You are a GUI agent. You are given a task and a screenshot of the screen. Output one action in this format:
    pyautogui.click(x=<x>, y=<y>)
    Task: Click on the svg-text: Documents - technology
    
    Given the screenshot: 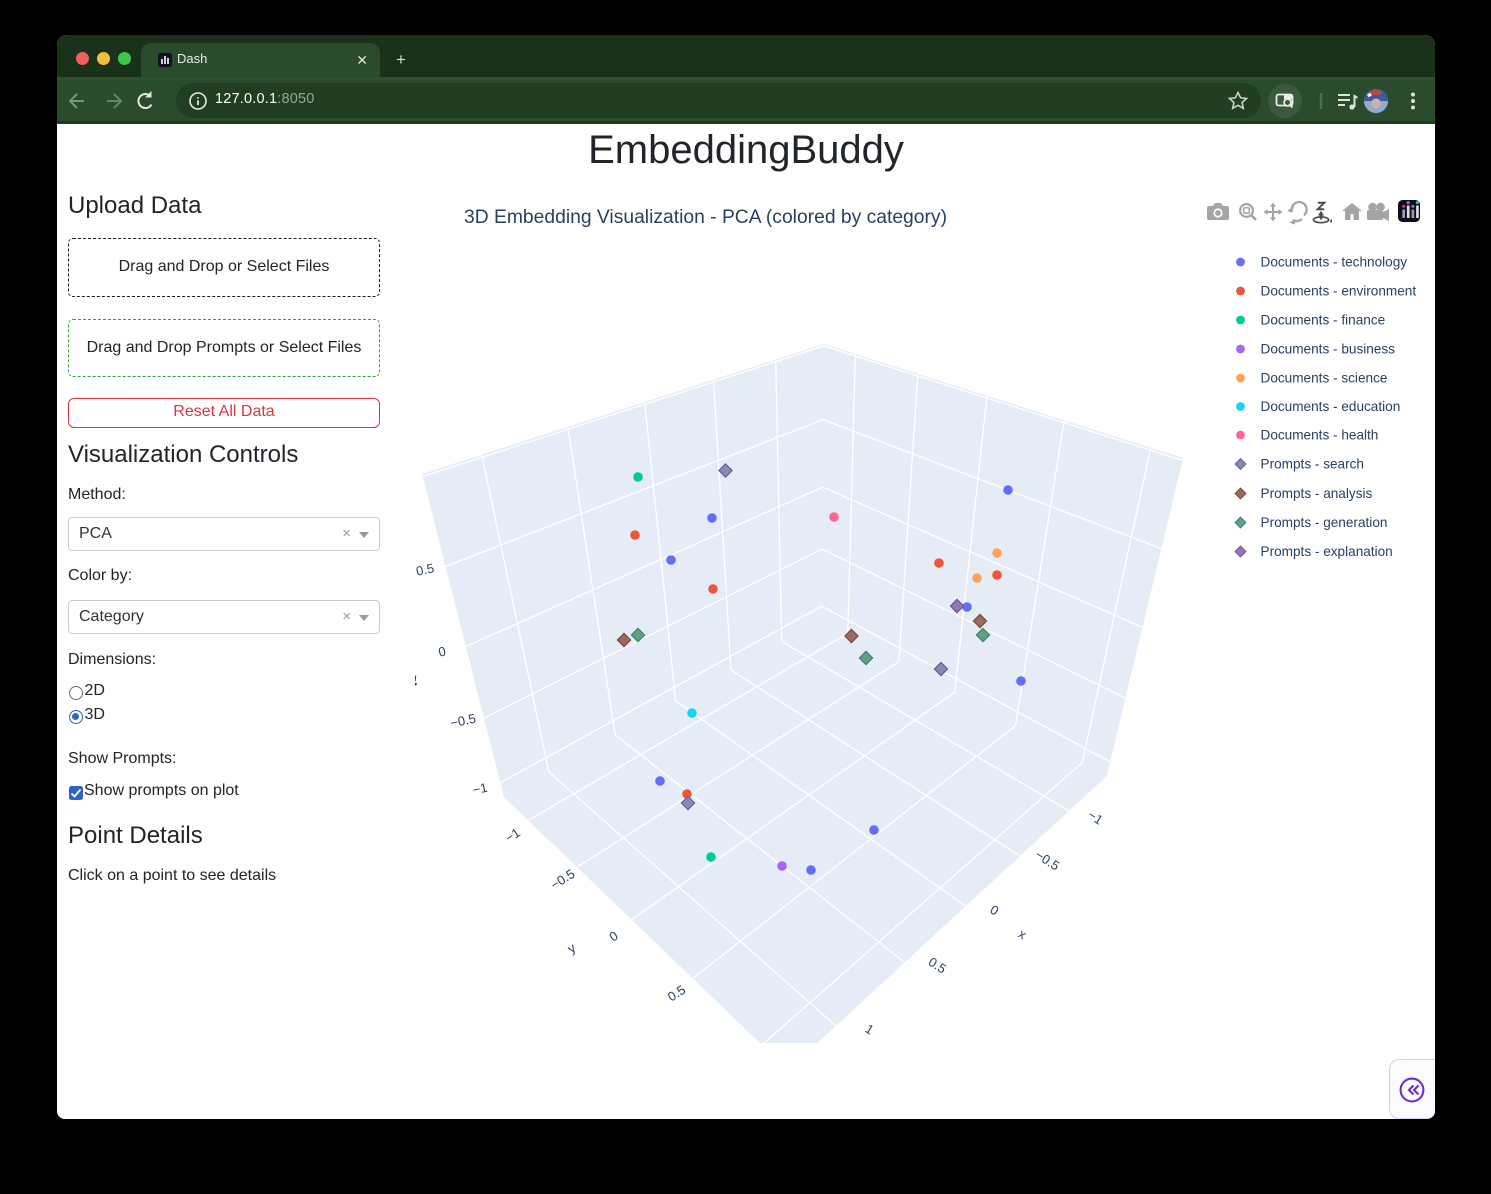 What is the action you would take?
    pyautogui.click(x=1334, y=262)
    